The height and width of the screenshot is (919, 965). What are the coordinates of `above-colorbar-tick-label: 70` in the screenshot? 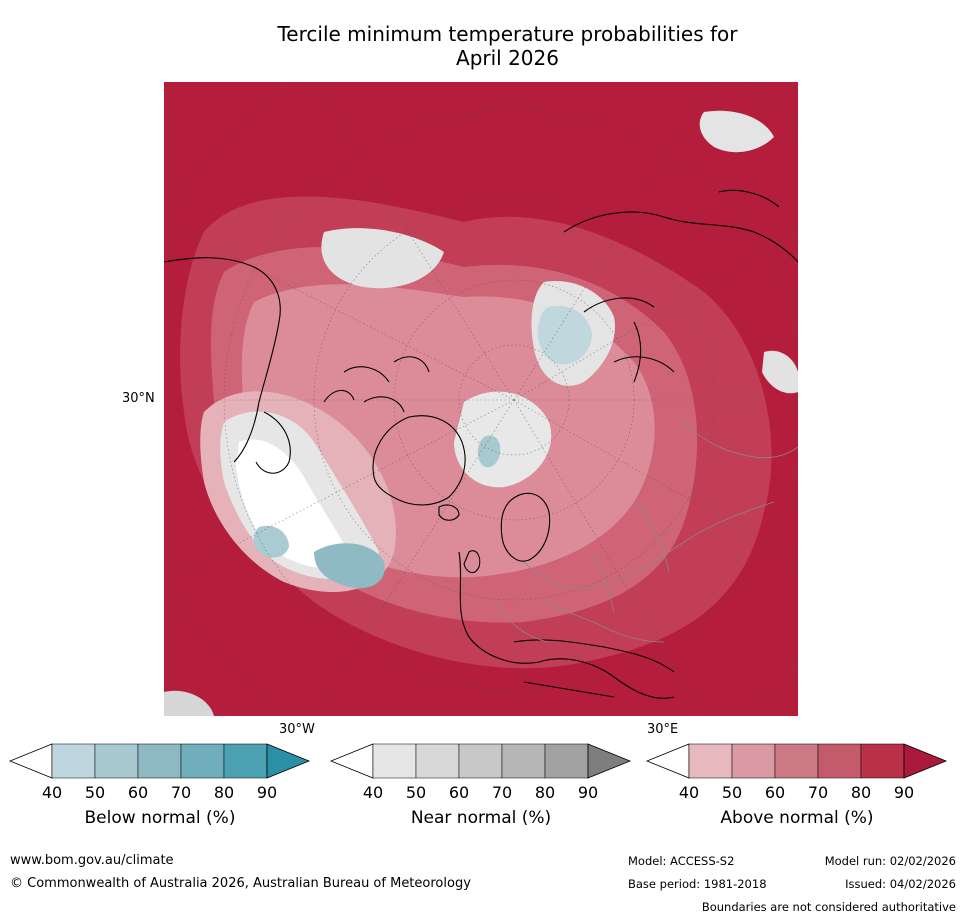 It's located at (818, 792).